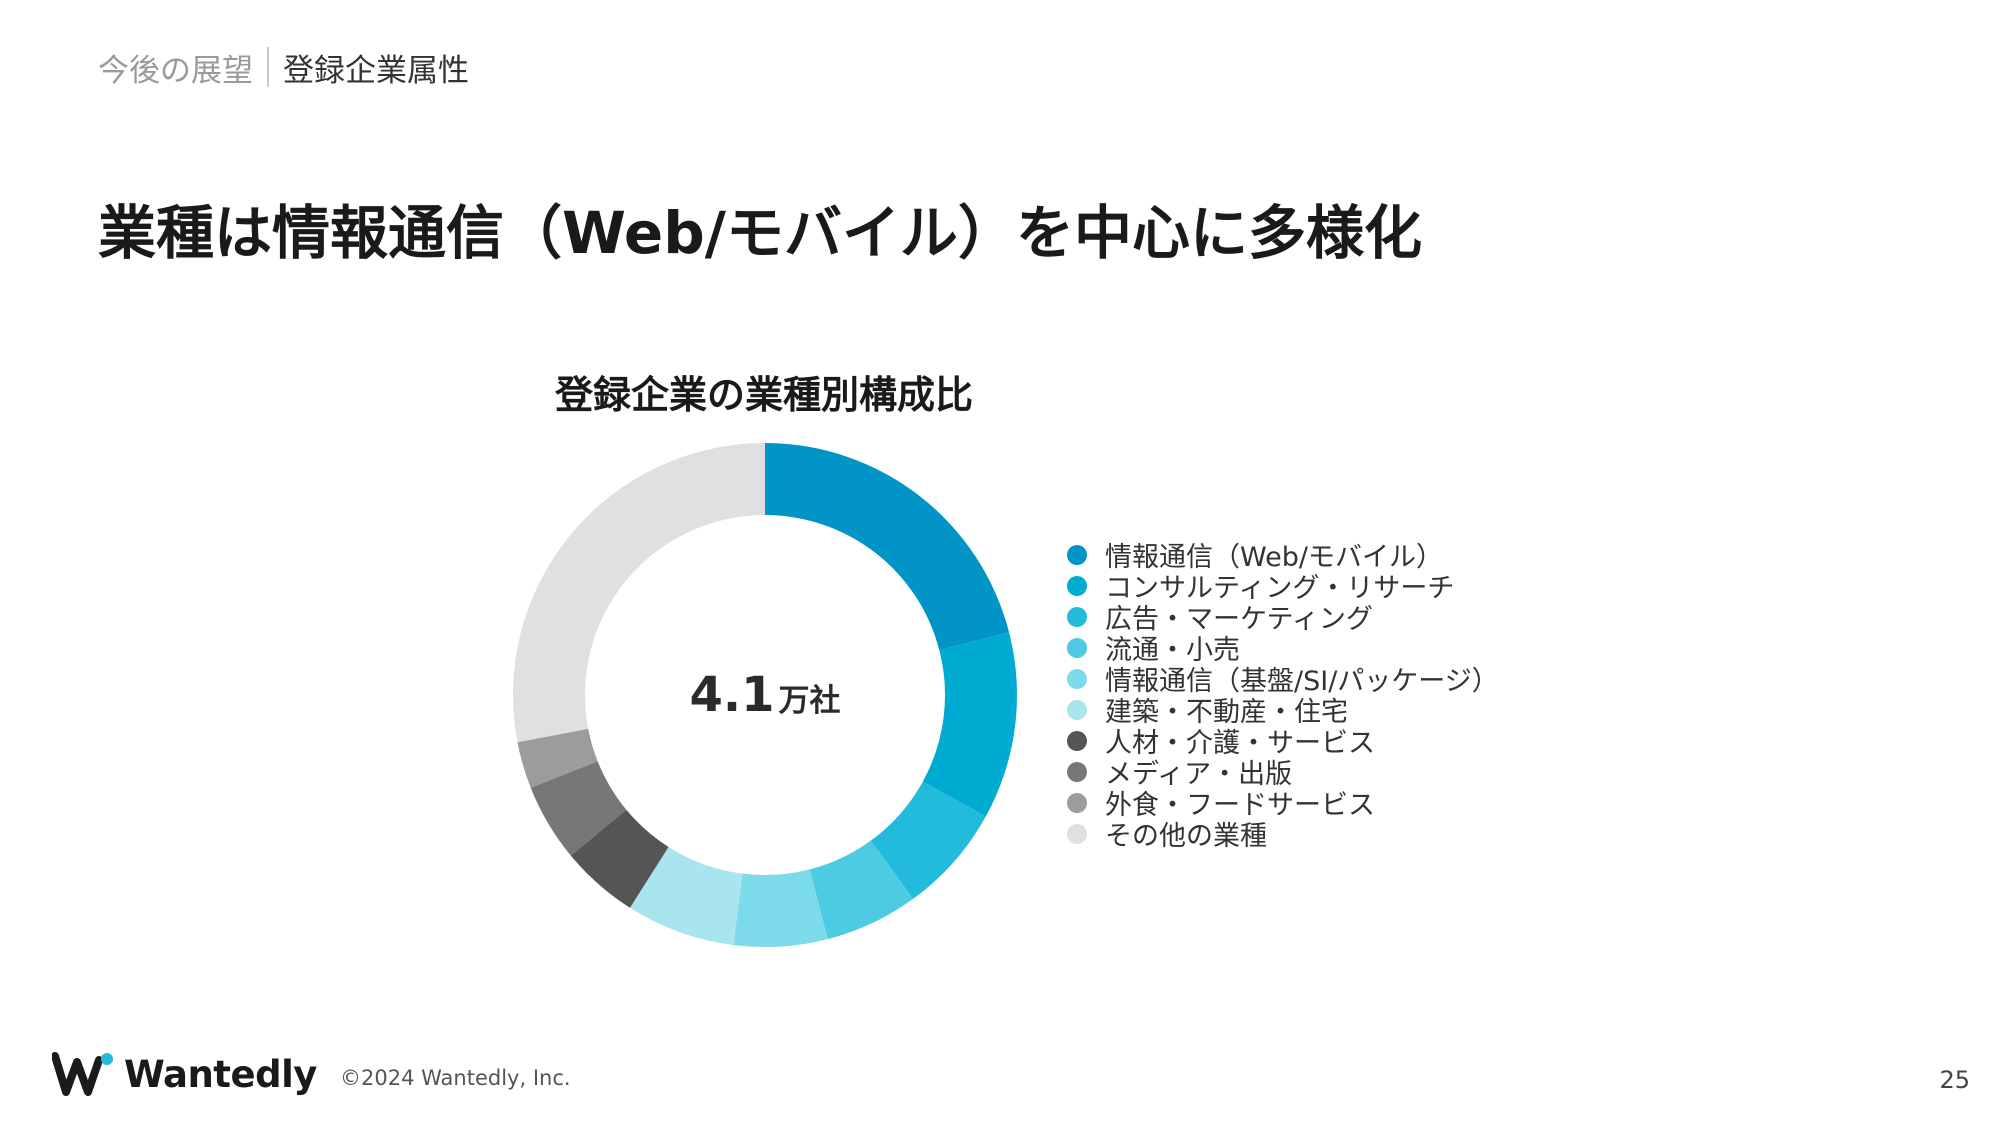 This screenshot has width=2000, height=1125. I want to click on breadcrumb-current: 登録企業属性, so click(376, 70).